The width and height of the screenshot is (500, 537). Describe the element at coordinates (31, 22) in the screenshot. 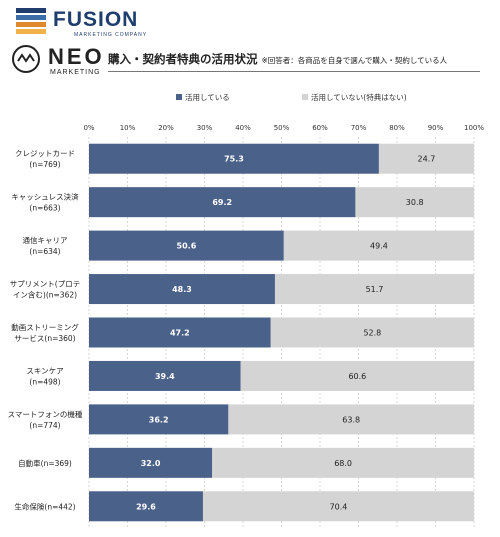

I see `fusion-logo-icon` at that location.